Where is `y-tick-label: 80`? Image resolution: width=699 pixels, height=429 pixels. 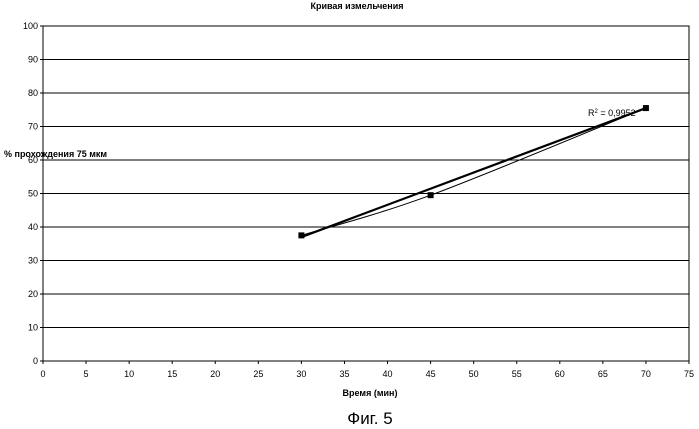 y-tick-label: 80 is located at coordinates (33, 93).